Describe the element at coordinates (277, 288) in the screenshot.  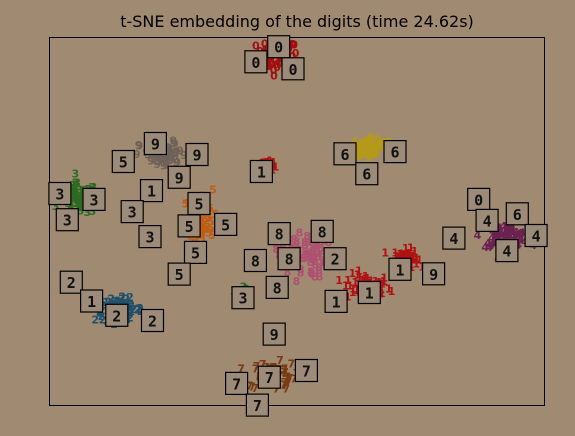
I see `thumbnail-digit-label: 8` at that location.